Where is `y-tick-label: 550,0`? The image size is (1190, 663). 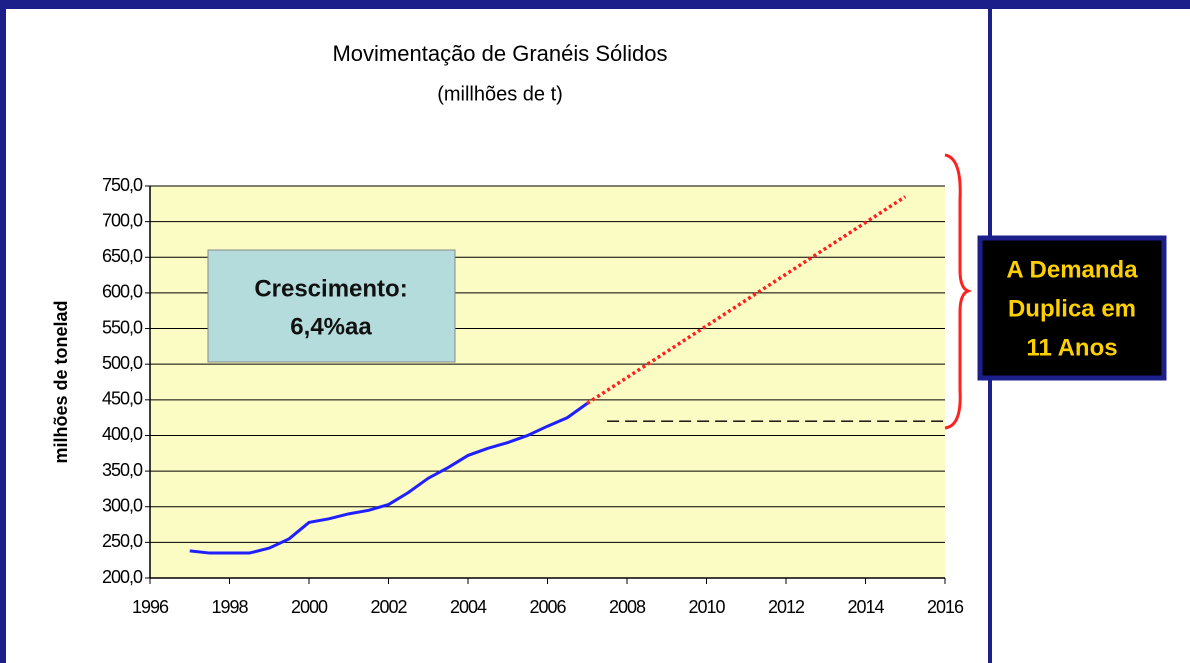 y-tick-label: 550,0 is located at coordinates (122, 327).